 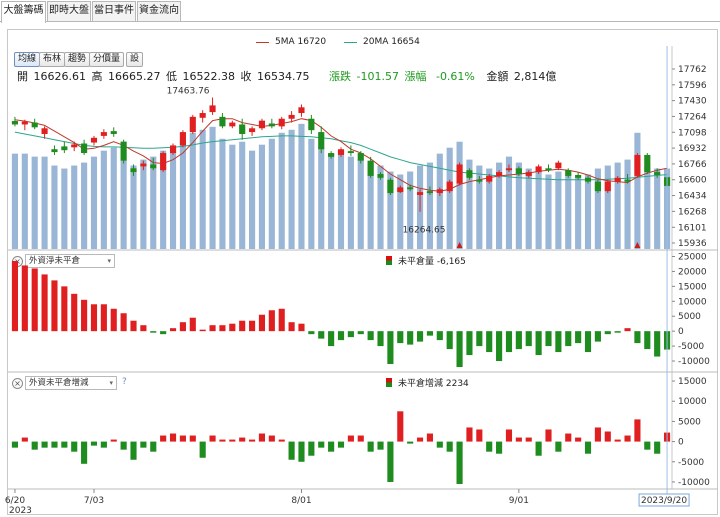 I want to click on change-value: -101.57, so click(x=377, y=76).